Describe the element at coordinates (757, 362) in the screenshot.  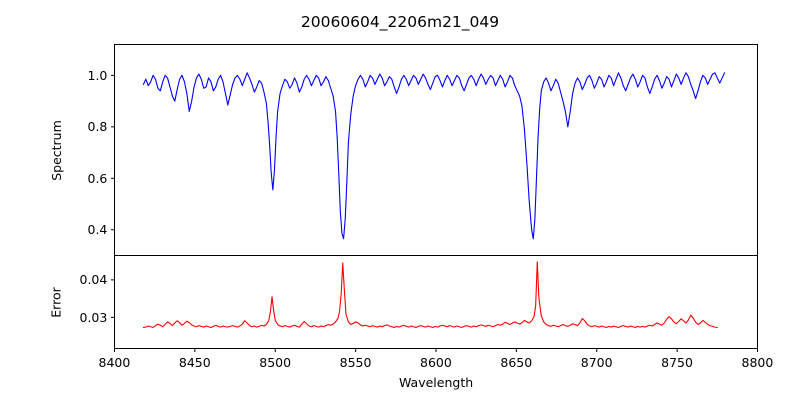
I see `x-tick-label-8800: 8800` at that location.